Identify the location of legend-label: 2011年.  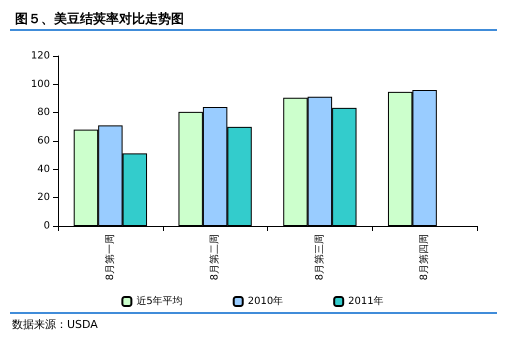
(366, 301).